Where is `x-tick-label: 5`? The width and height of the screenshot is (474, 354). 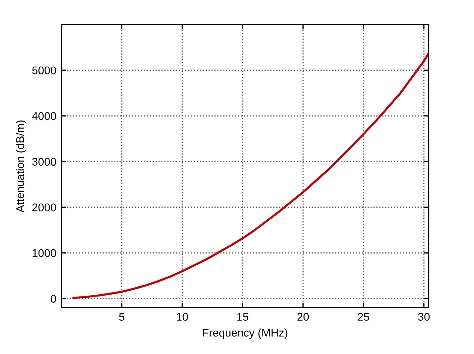
x-tick-label: 5 is located at coordinates (122, 317).